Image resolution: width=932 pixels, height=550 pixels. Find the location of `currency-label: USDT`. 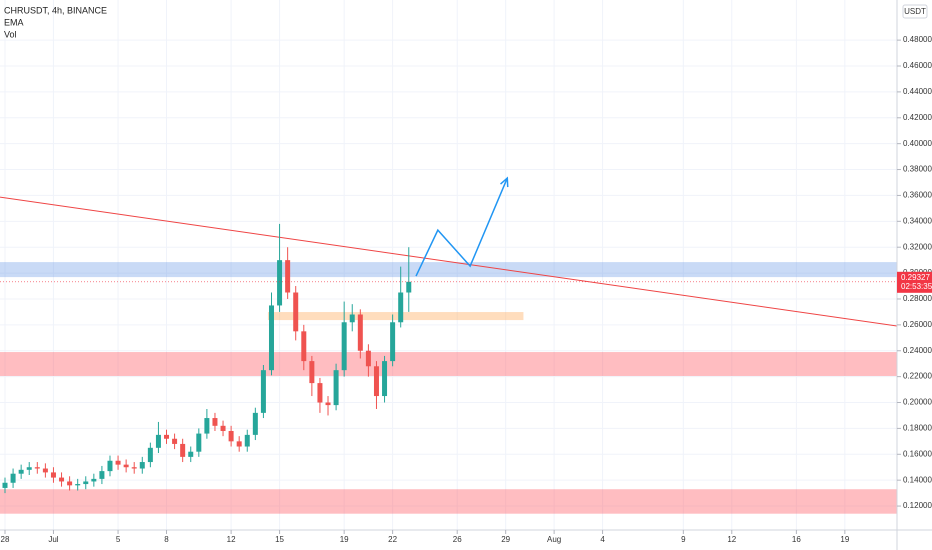

currency-label: USDT is located at coordinates (915, 11).